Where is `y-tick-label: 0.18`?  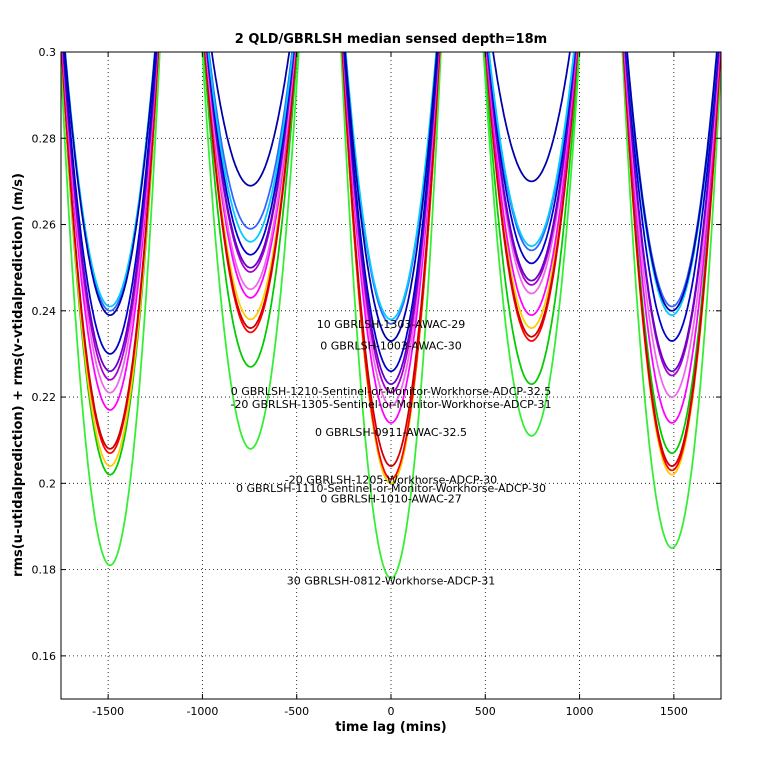 y-tick-label: 0.18 is located at coordinates (44, 570).